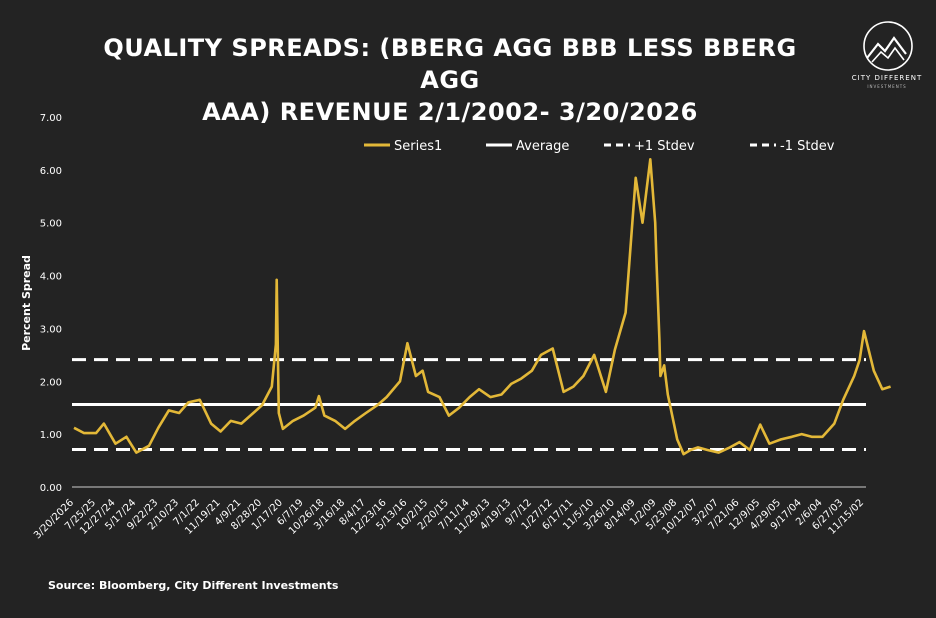  Describe the element at coordinates (450, 112) in the screenshot. I see `chart-title-line-2: AAA) REVENUE 2/1/2002- 3/20/2026` at that location.